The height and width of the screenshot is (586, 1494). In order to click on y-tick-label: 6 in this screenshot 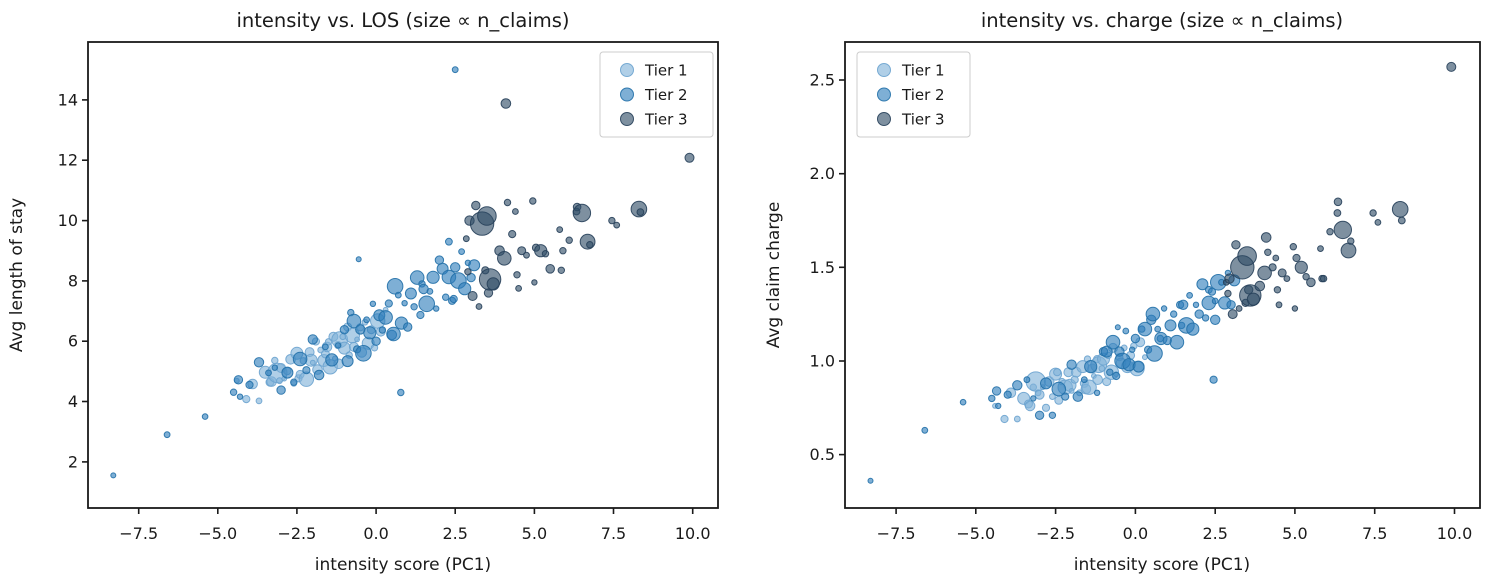, I will do `click(73, 341)`.